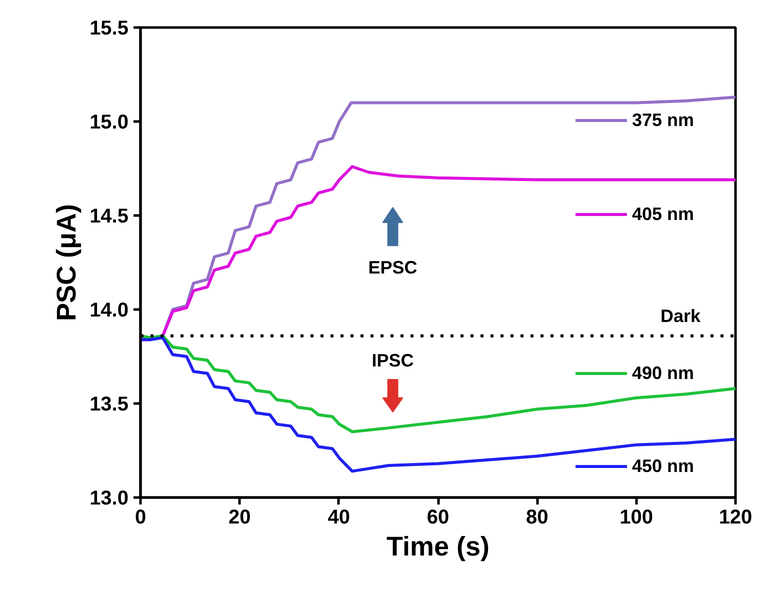 The width and height of the screenshot is (768, 591). What do you see at coordinates (663, 214) in the screenshot?
I see `legend-label: 405 nm` at bounding box center [663, 214].